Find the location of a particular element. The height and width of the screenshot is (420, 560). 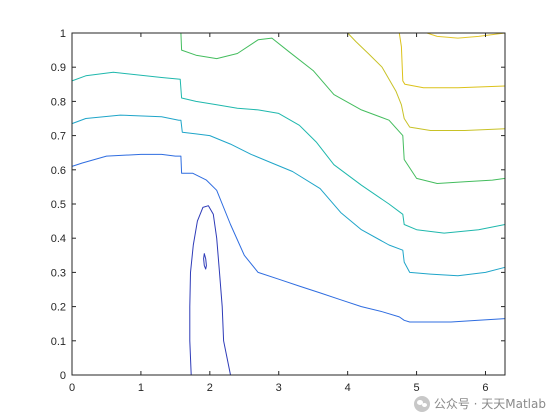

y-tick-label: 0.2 is located at coordinates (58, 308).